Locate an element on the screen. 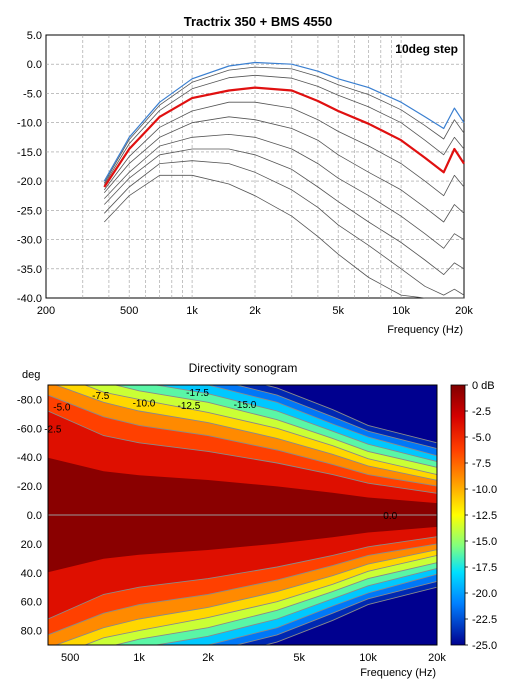 This screenshot has height=691, width=512. series-line-top is located at coordinates (284, 121).